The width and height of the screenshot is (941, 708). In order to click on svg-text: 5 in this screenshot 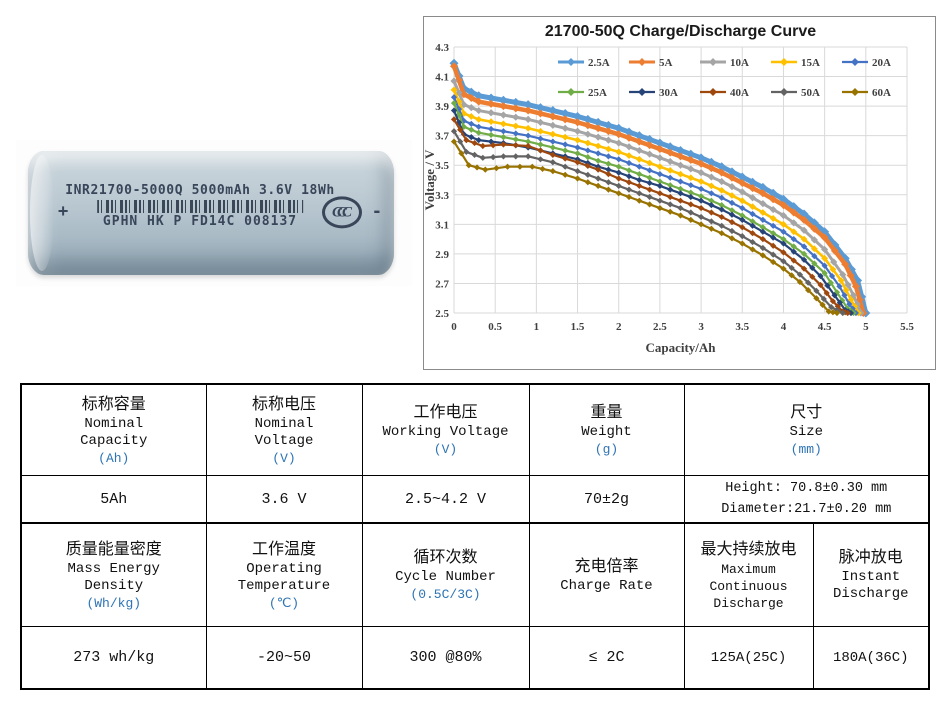, I will do `click(866, 327)`.